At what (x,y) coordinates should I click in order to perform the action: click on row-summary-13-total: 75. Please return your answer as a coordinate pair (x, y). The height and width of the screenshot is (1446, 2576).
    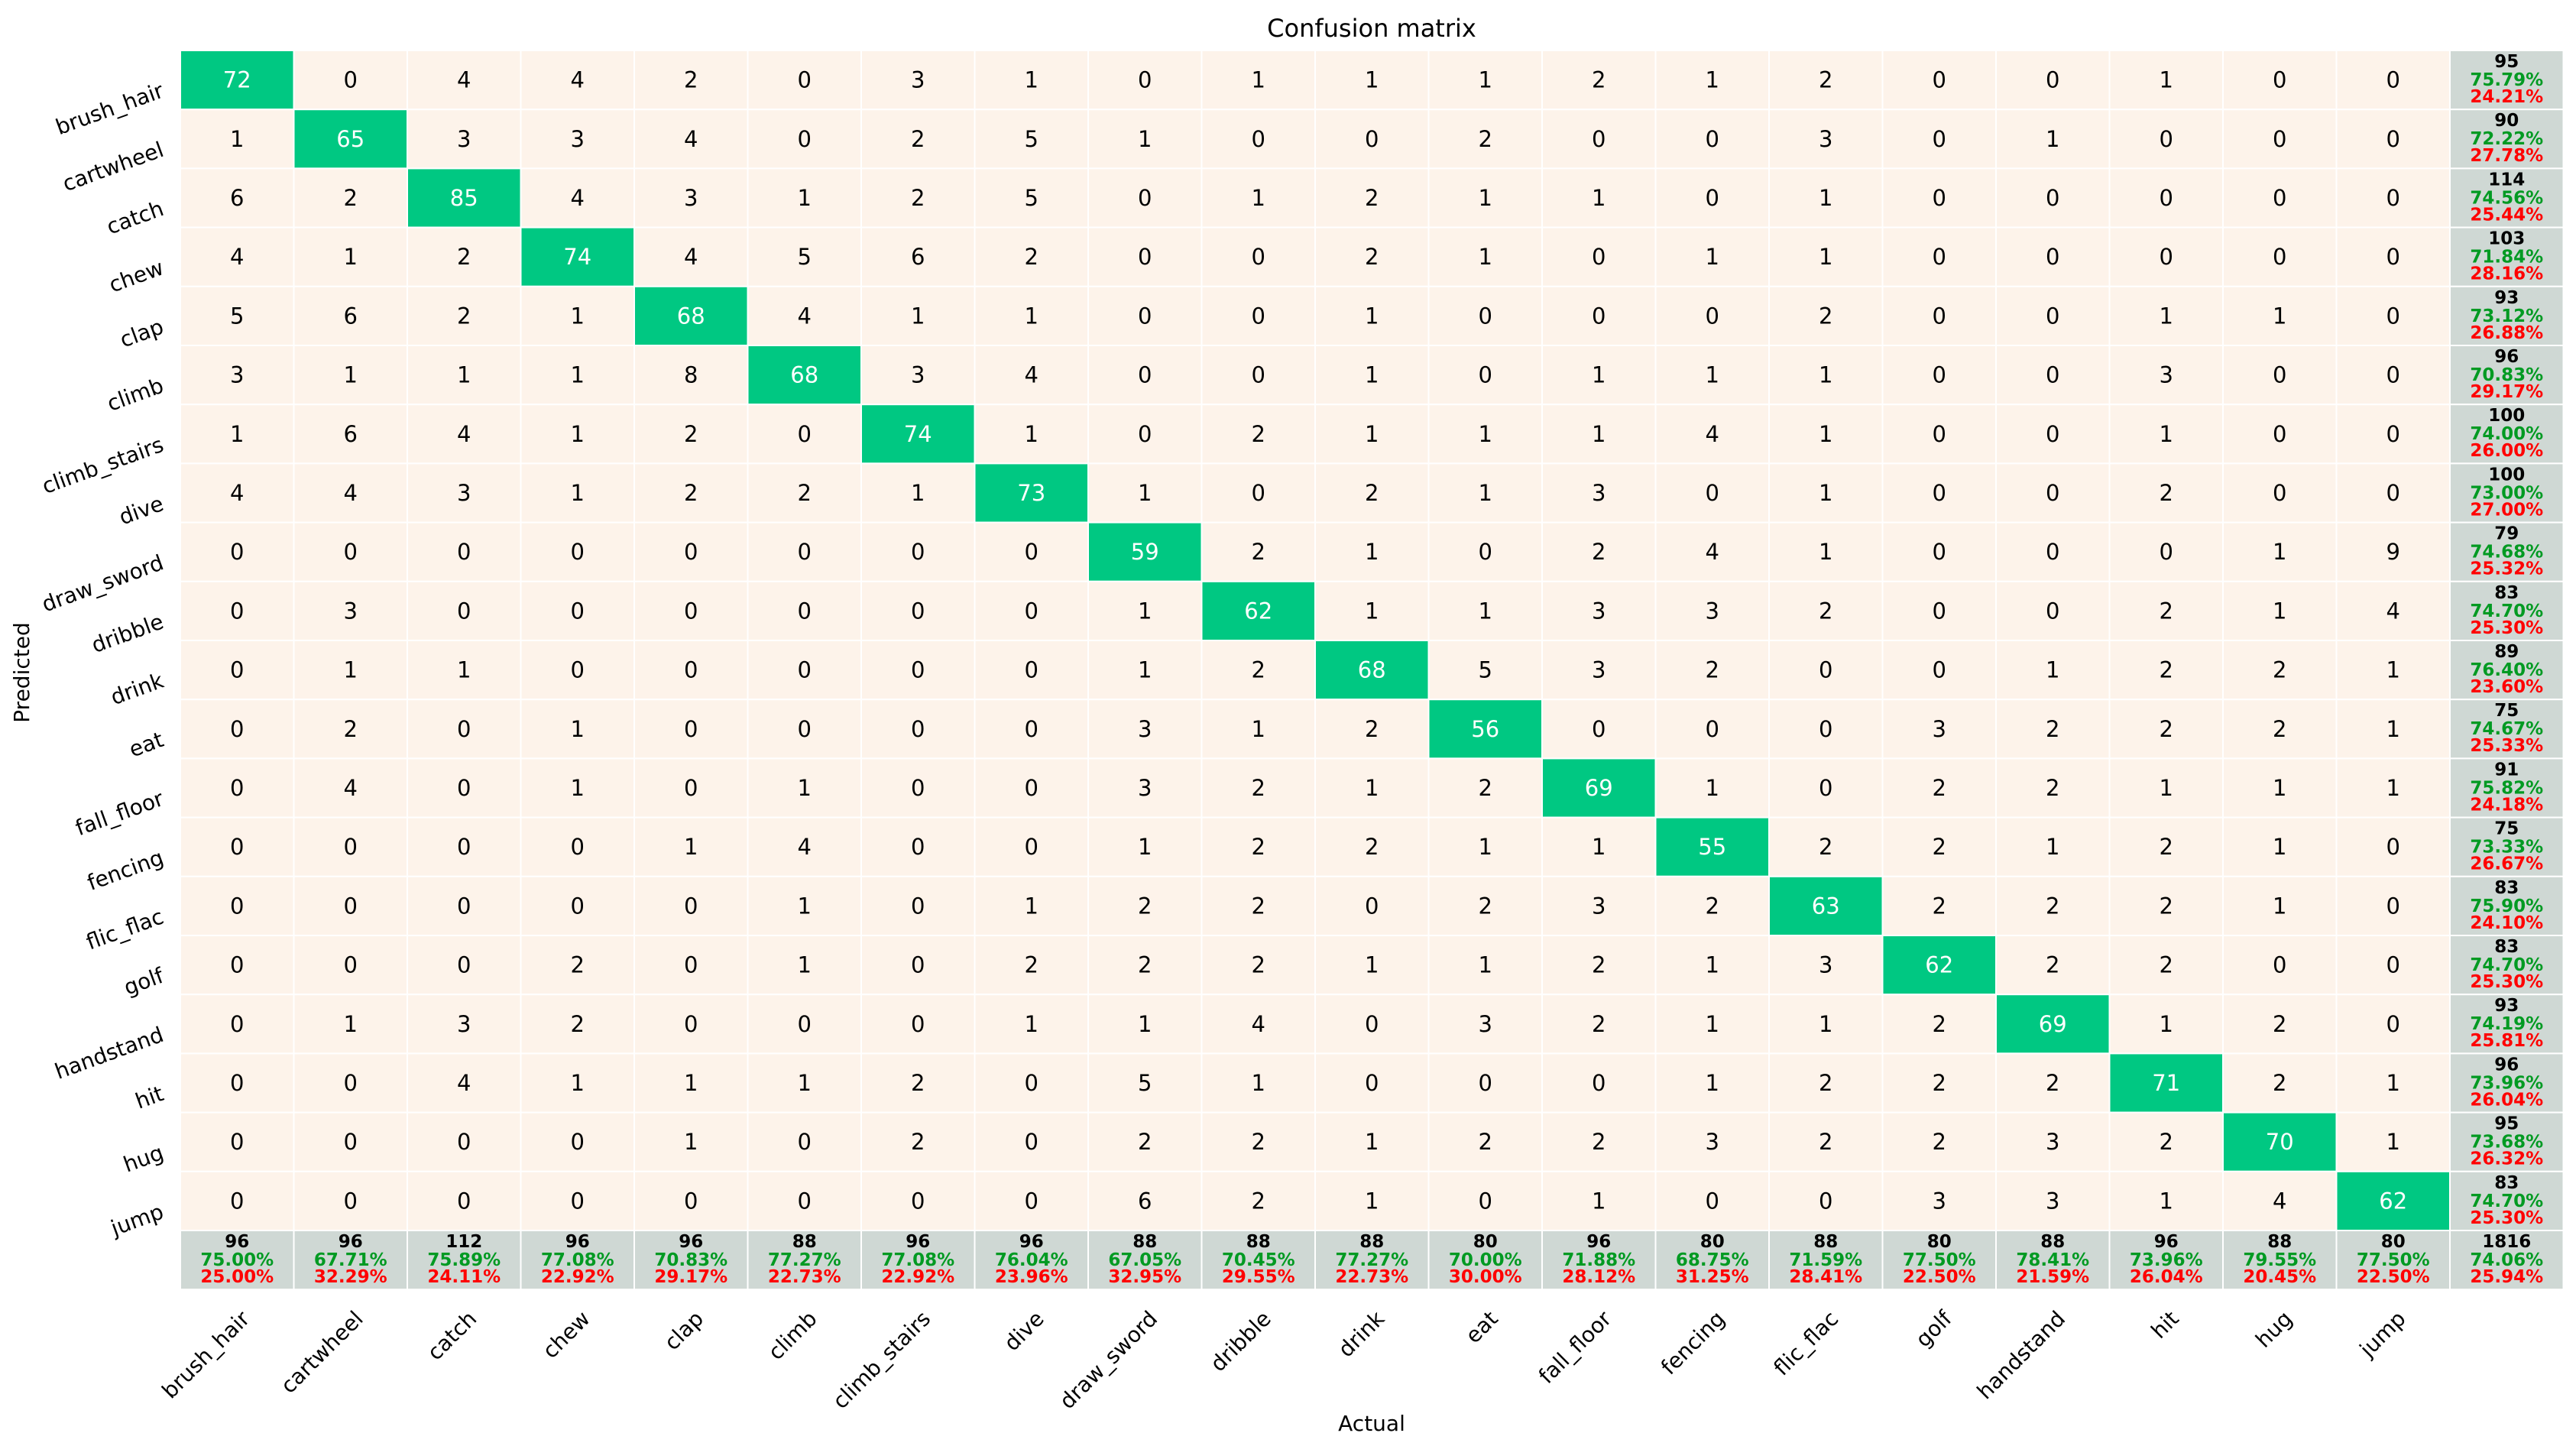
    Looking at the image, I should click on (2506, 829).